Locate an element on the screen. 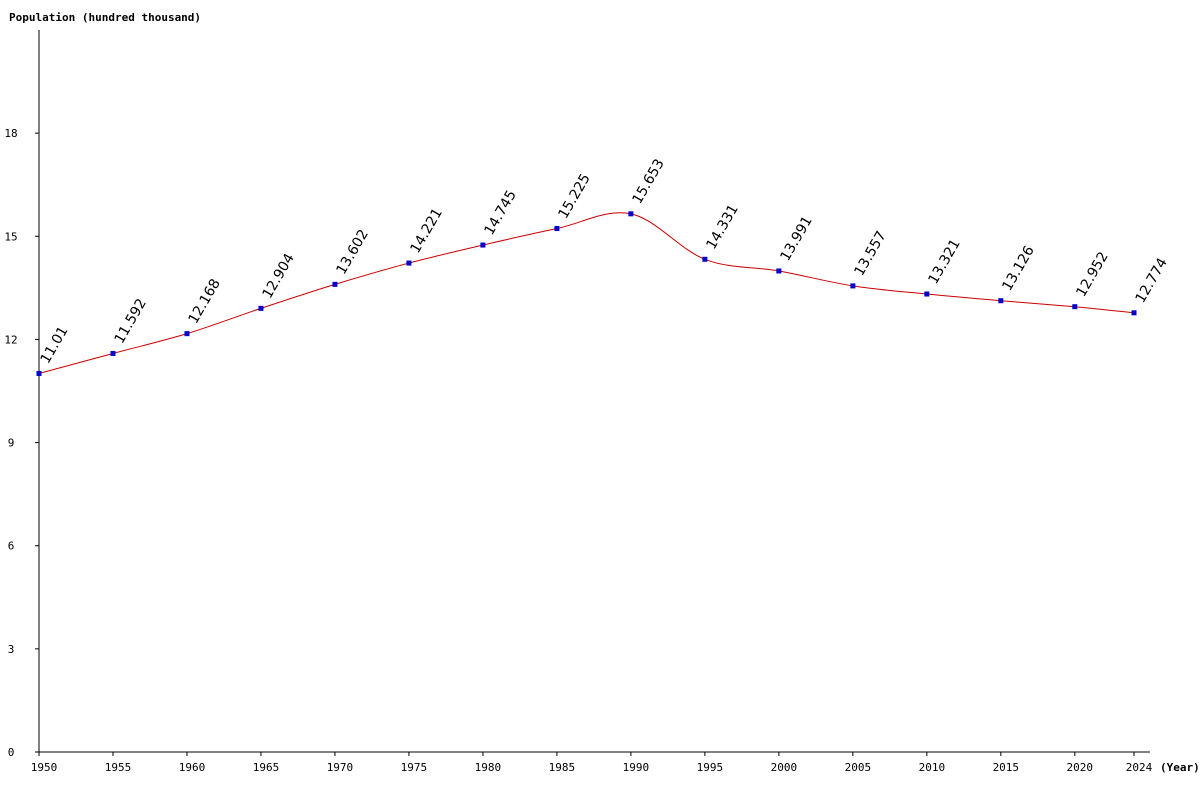  y-axis-title: Population (hundred thousand) is located at coordinates (105, 17).